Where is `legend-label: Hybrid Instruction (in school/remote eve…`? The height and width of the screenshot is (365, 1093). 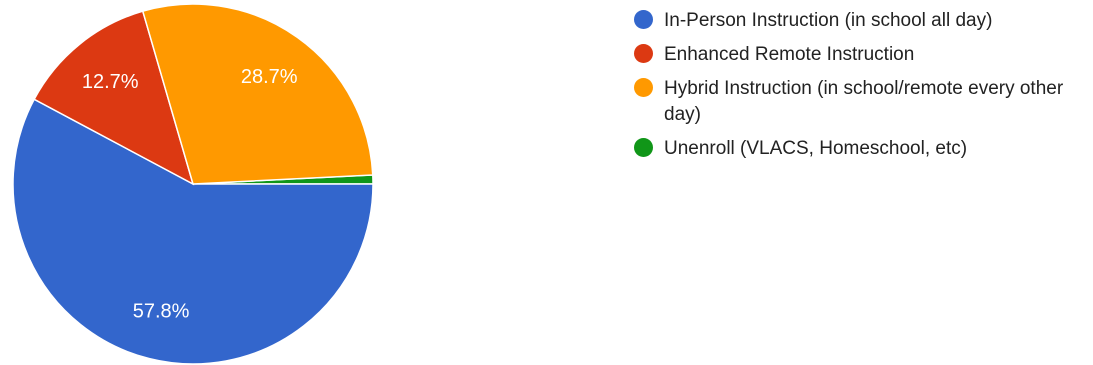
legend-label: Hybrid Instruction (in school/remote eve… is located at coordinates (864, 101).